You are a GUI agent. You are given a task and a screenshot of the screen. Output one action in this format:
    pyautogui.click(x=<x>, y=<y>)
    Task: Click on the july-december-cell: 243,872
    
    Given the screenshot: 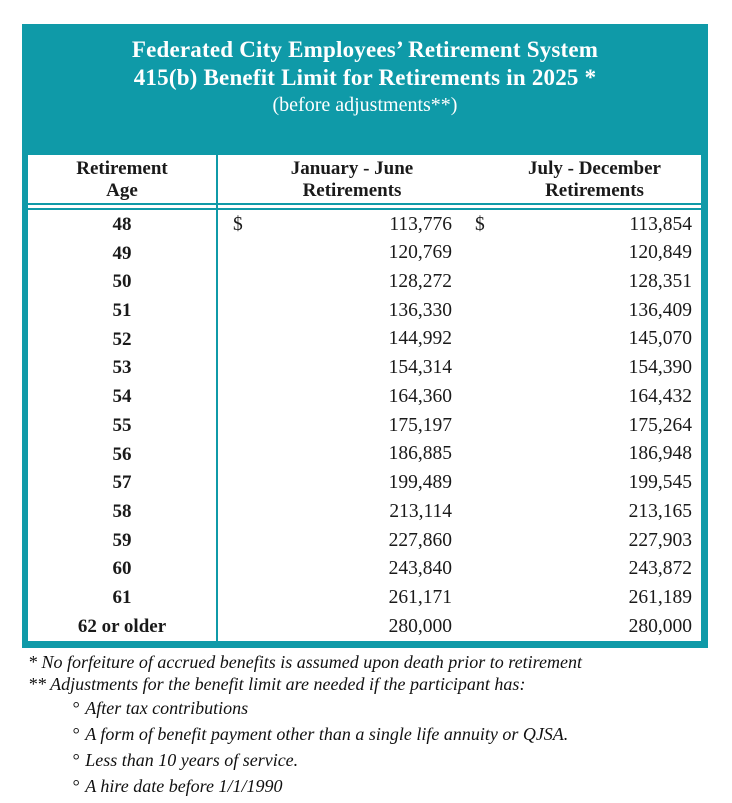 What is the action you would take?
    pyautogui.click(x=581, y=569)
    